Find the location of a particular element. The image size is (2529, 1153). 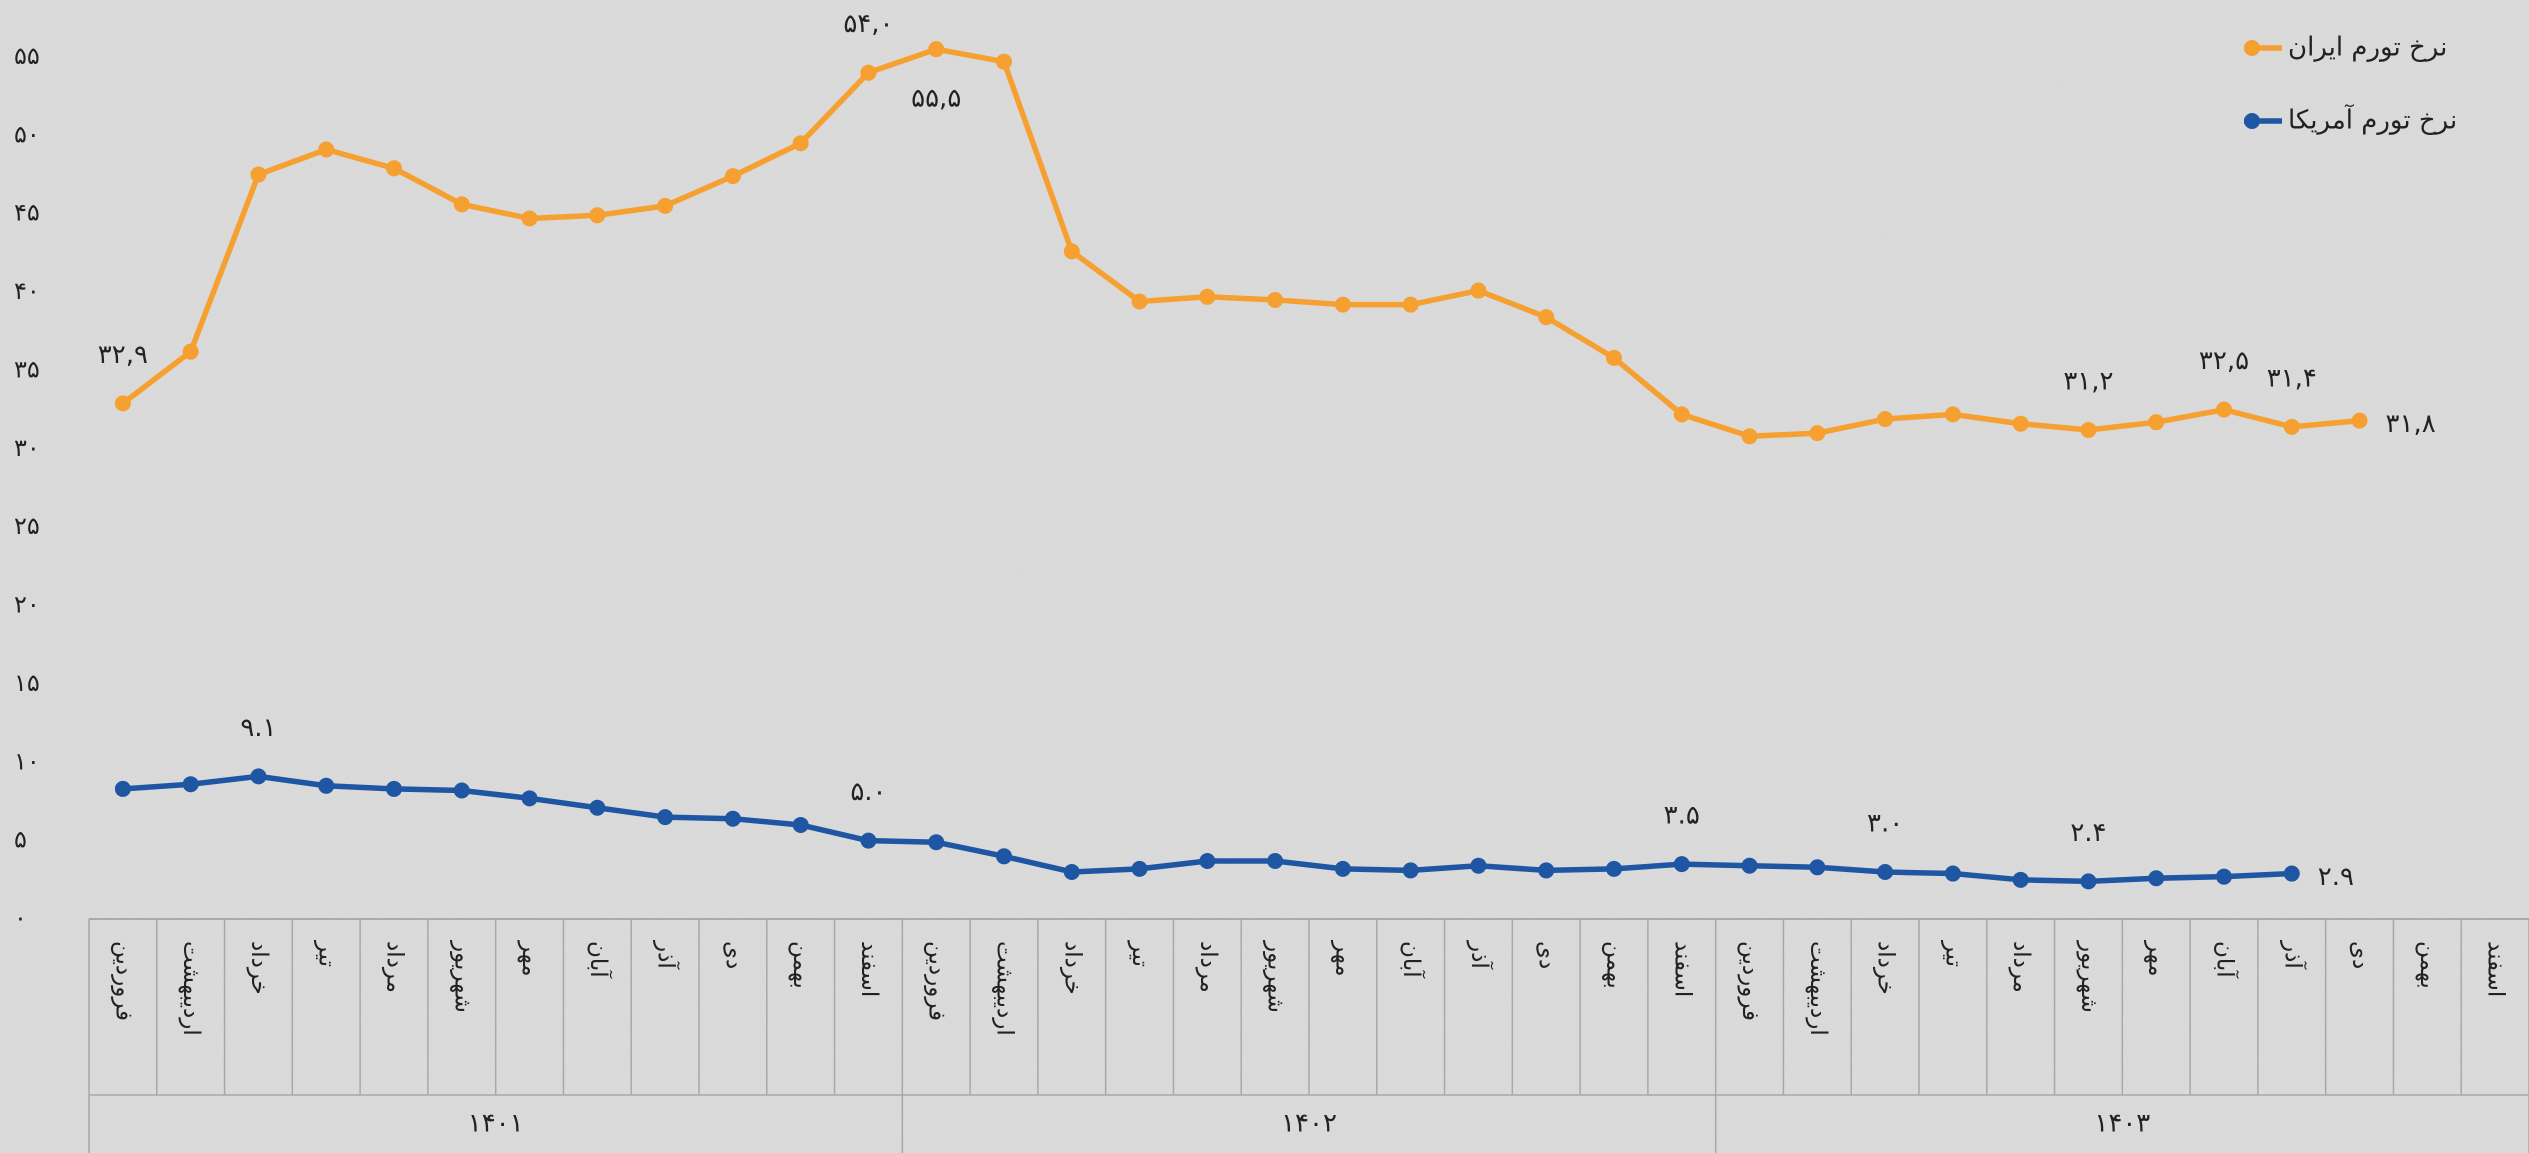

data-label: ۳۲,۵ is located at coordinates (2224, 361).